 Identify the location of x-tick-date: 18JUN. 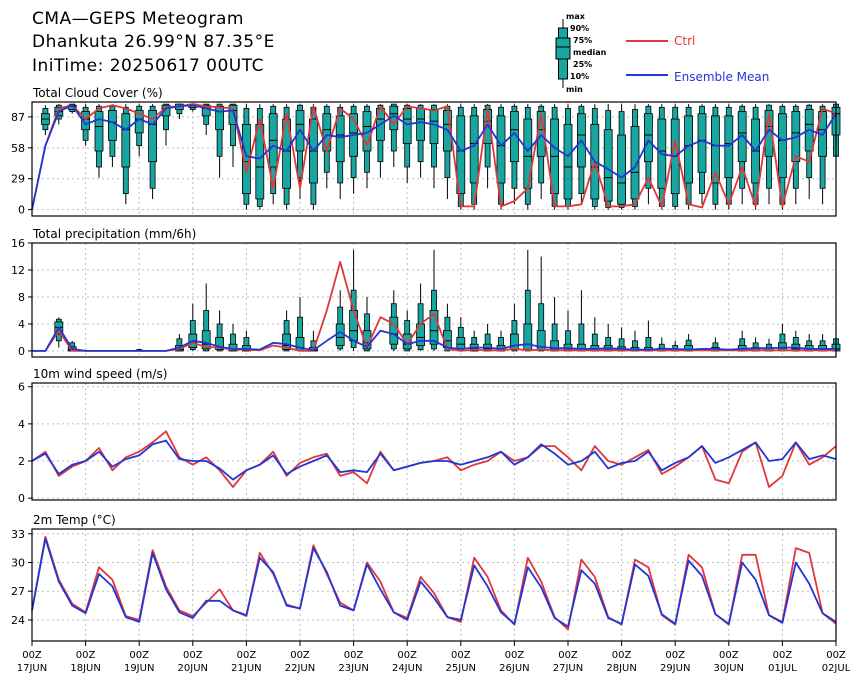
(85, 668).